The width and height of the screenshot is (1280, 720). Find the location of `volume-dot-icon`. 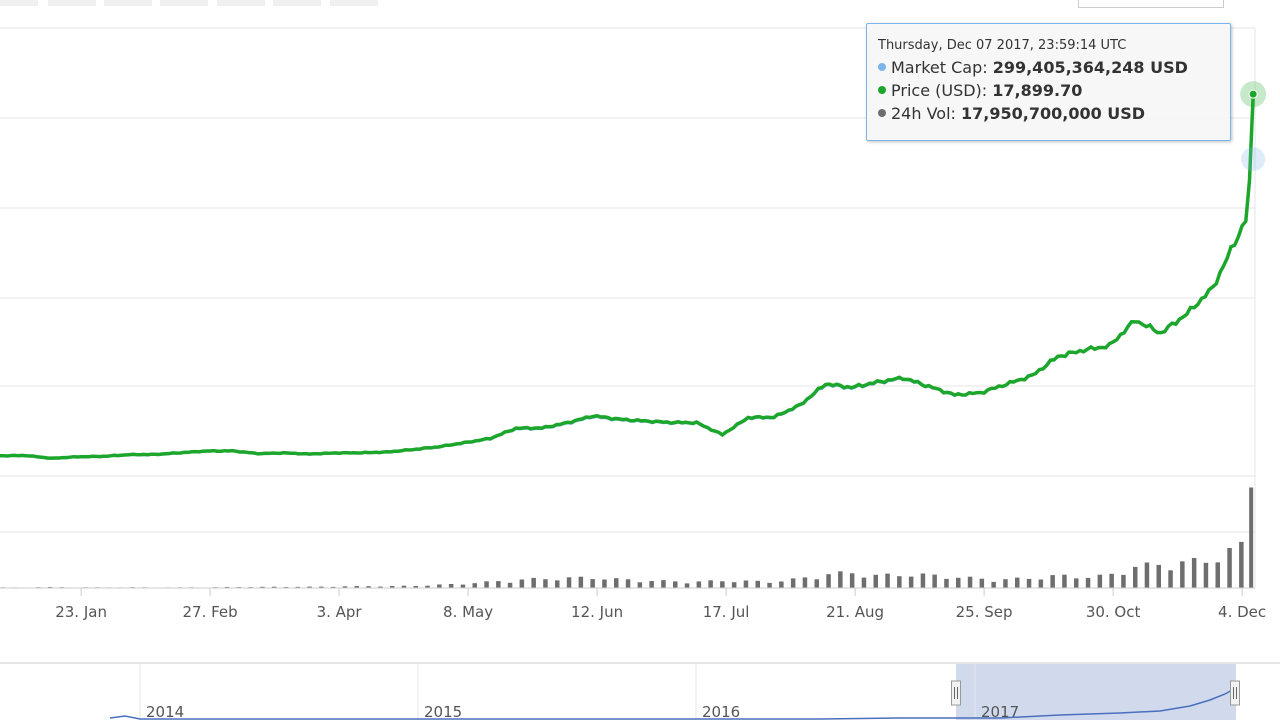

volume-dot-icon is located at coordinates (882, 113).